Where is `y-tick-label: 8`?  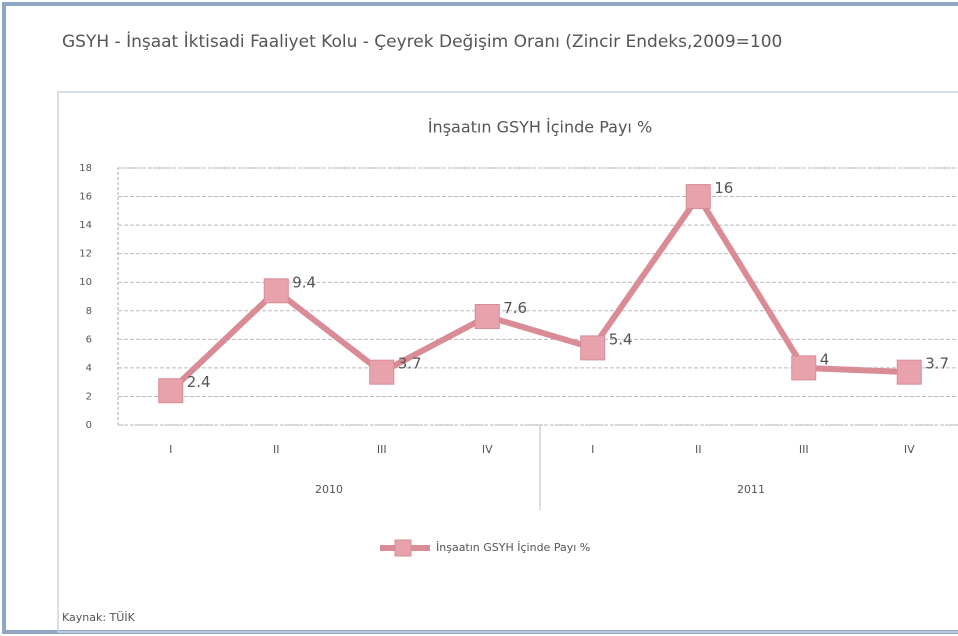
y-tick-label: 8 is located at coordinates (89, 311).